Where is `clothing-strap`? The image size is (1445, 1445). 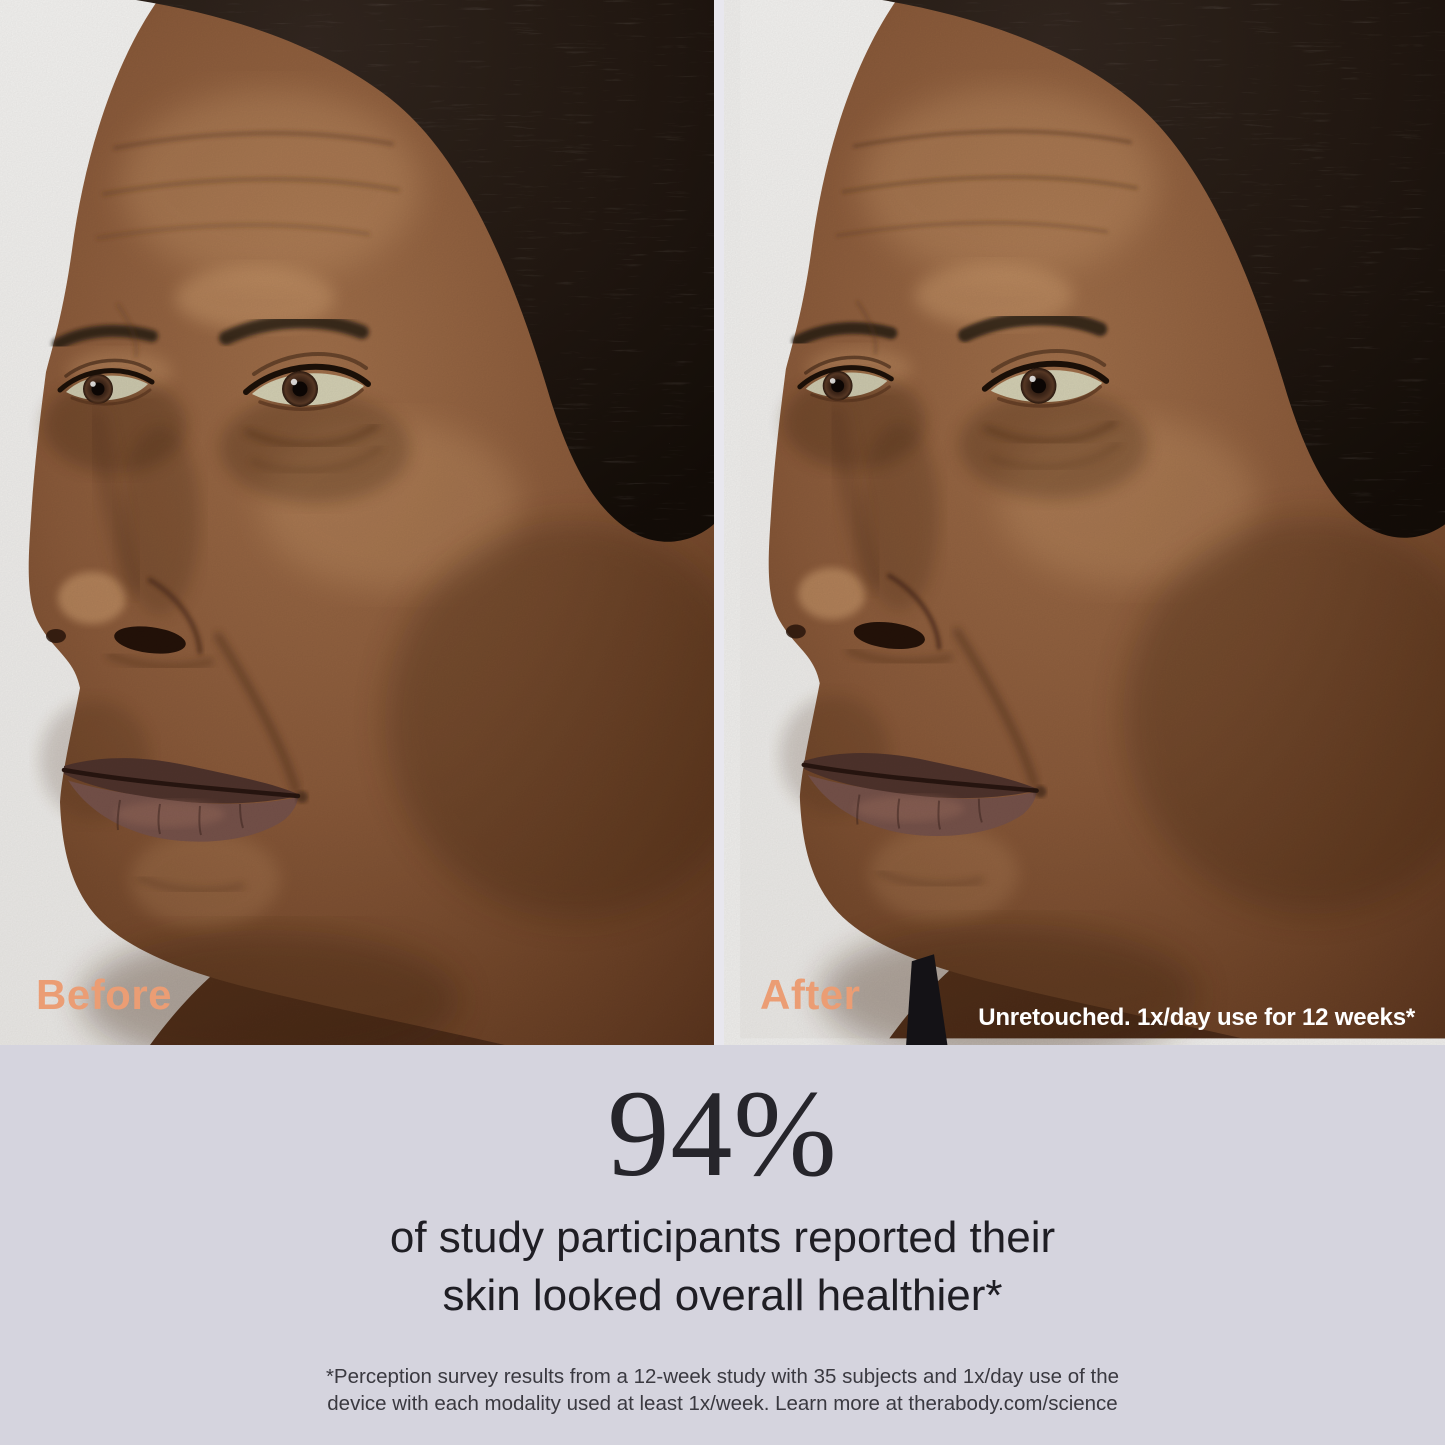 clothing-strap is located at coordinates (927, 999).